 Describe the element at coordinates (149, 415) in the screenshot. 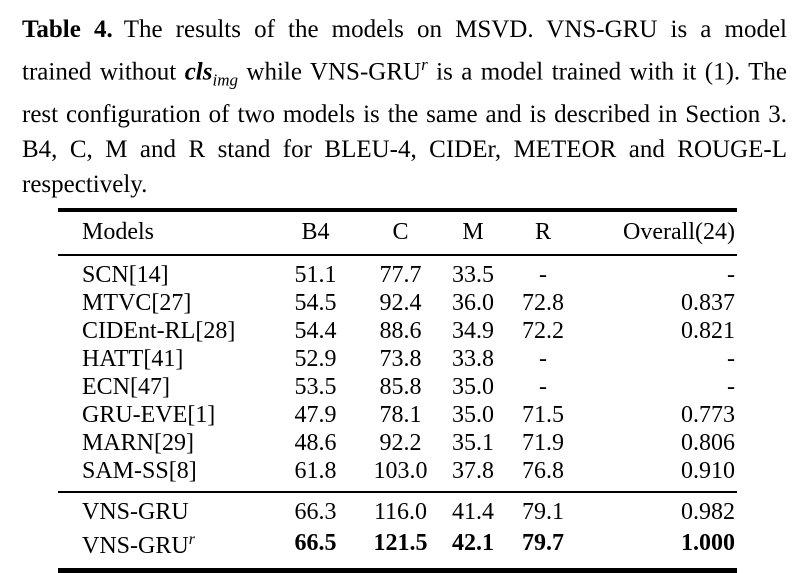

I see `cell-model-name: GRU-EVE[1]` at that location.